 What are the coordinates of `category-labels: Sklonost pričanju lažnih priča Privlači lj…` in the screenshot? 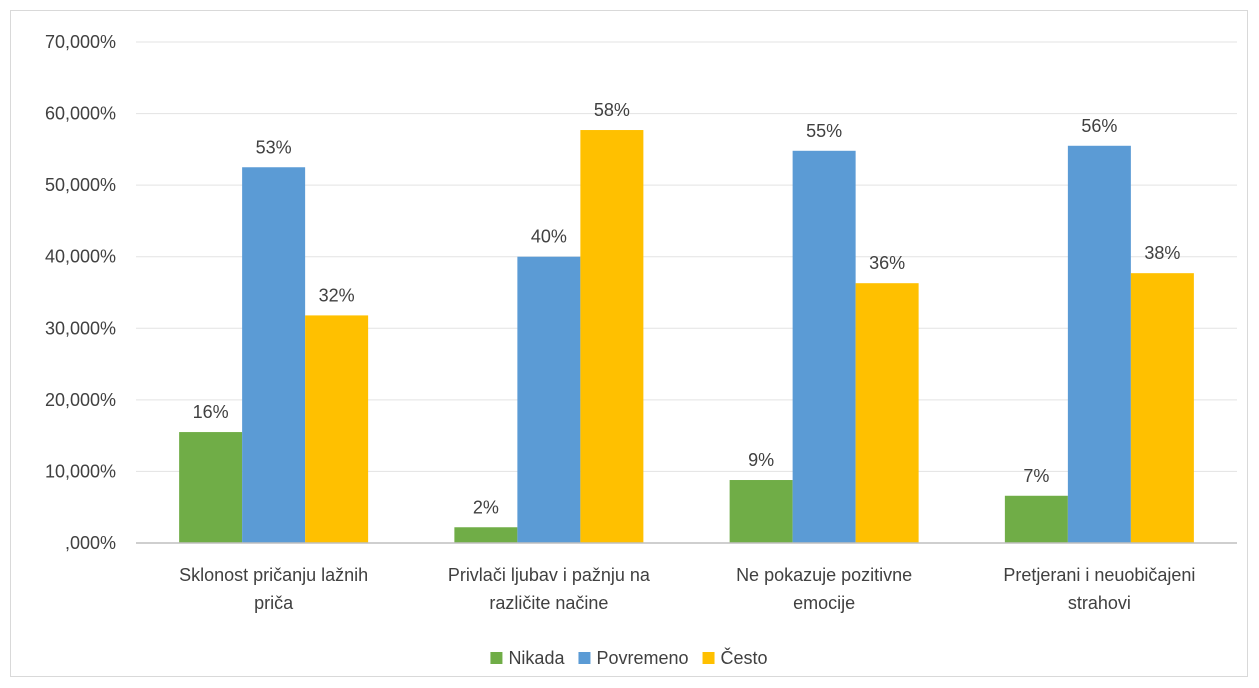 It's located at (687, 589).